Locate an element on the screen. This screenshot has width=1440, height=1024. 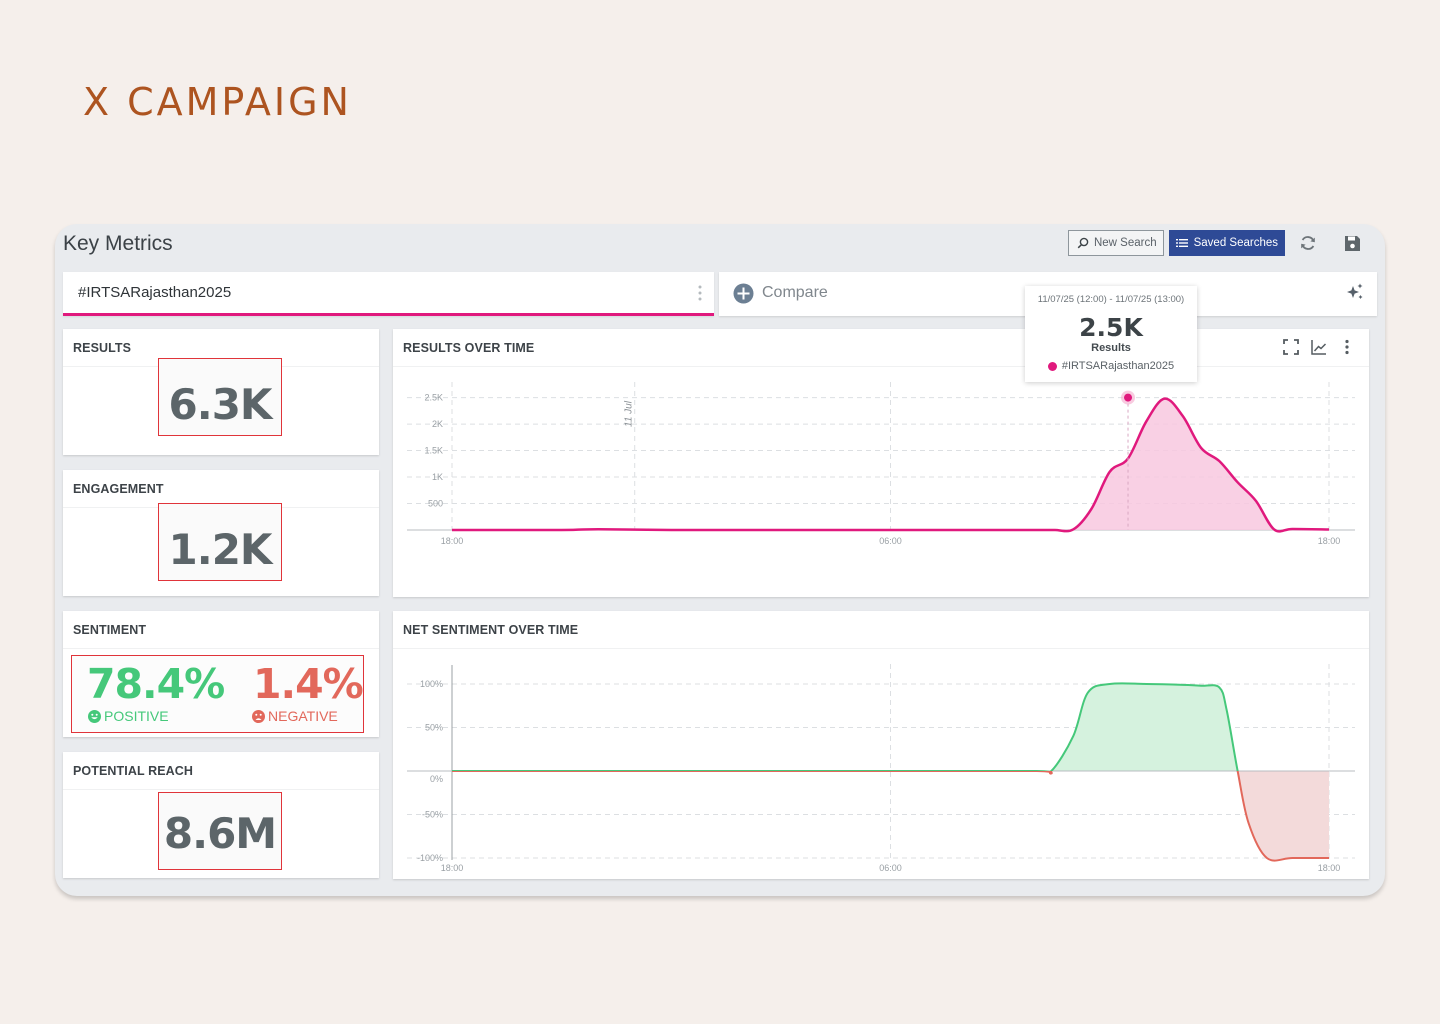
refresh-button is located at coordinates (1308, 243).